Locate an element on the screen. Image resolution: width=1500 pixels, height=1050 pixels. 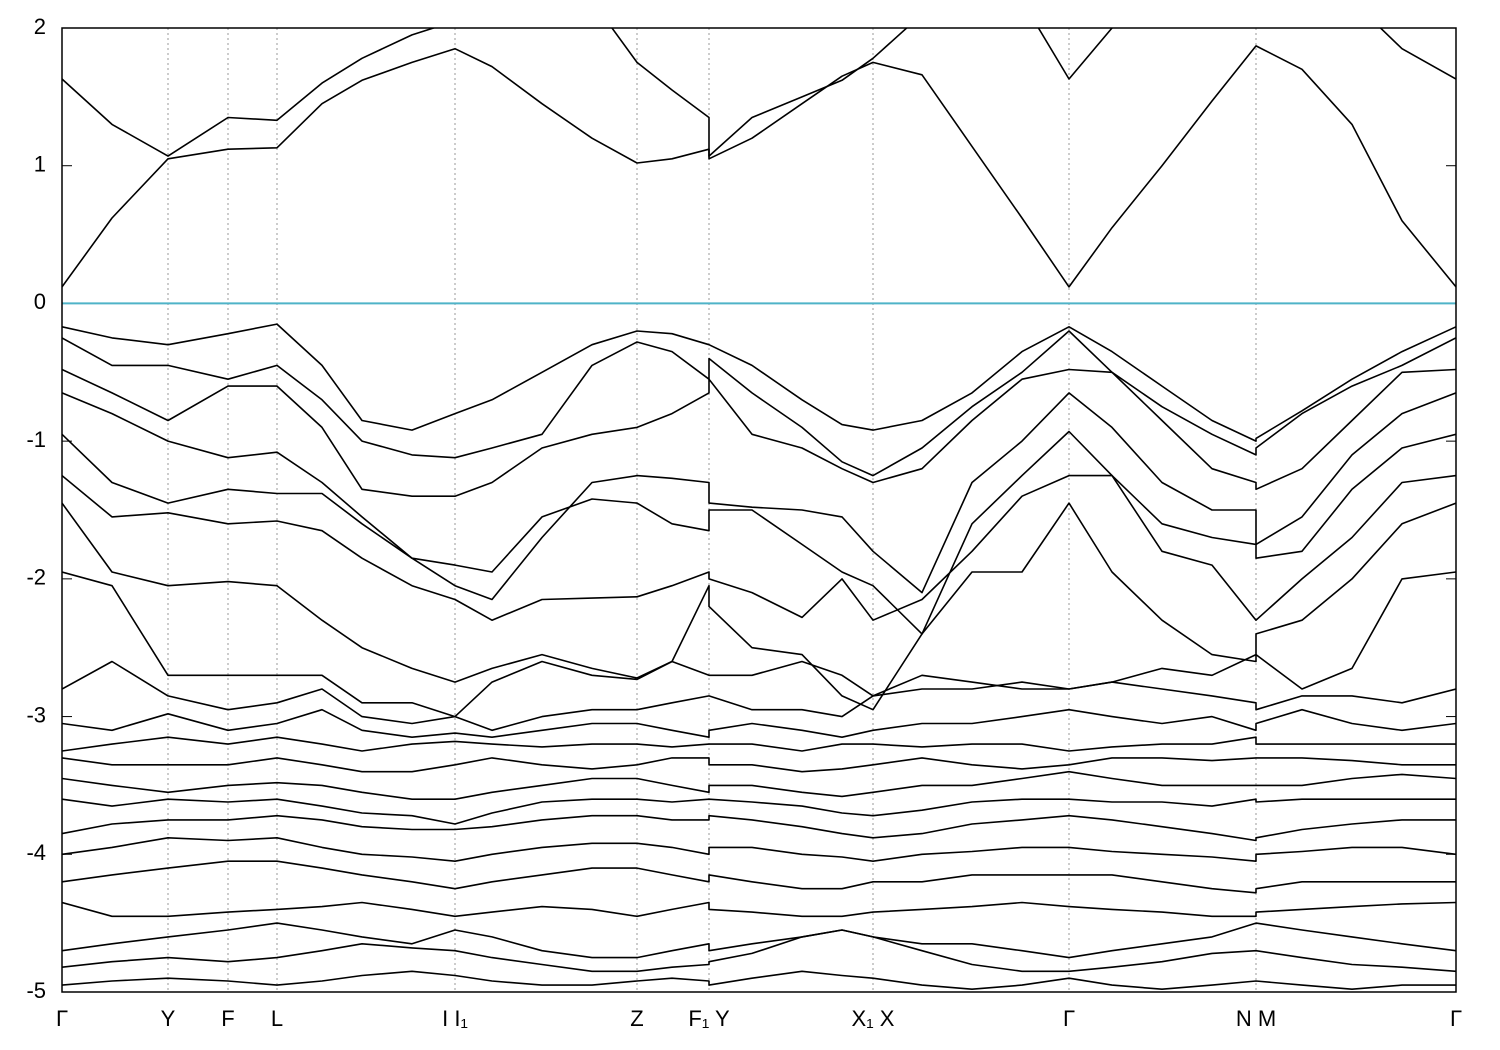
x-tick-label: F is located at coordinates (227, 1018).